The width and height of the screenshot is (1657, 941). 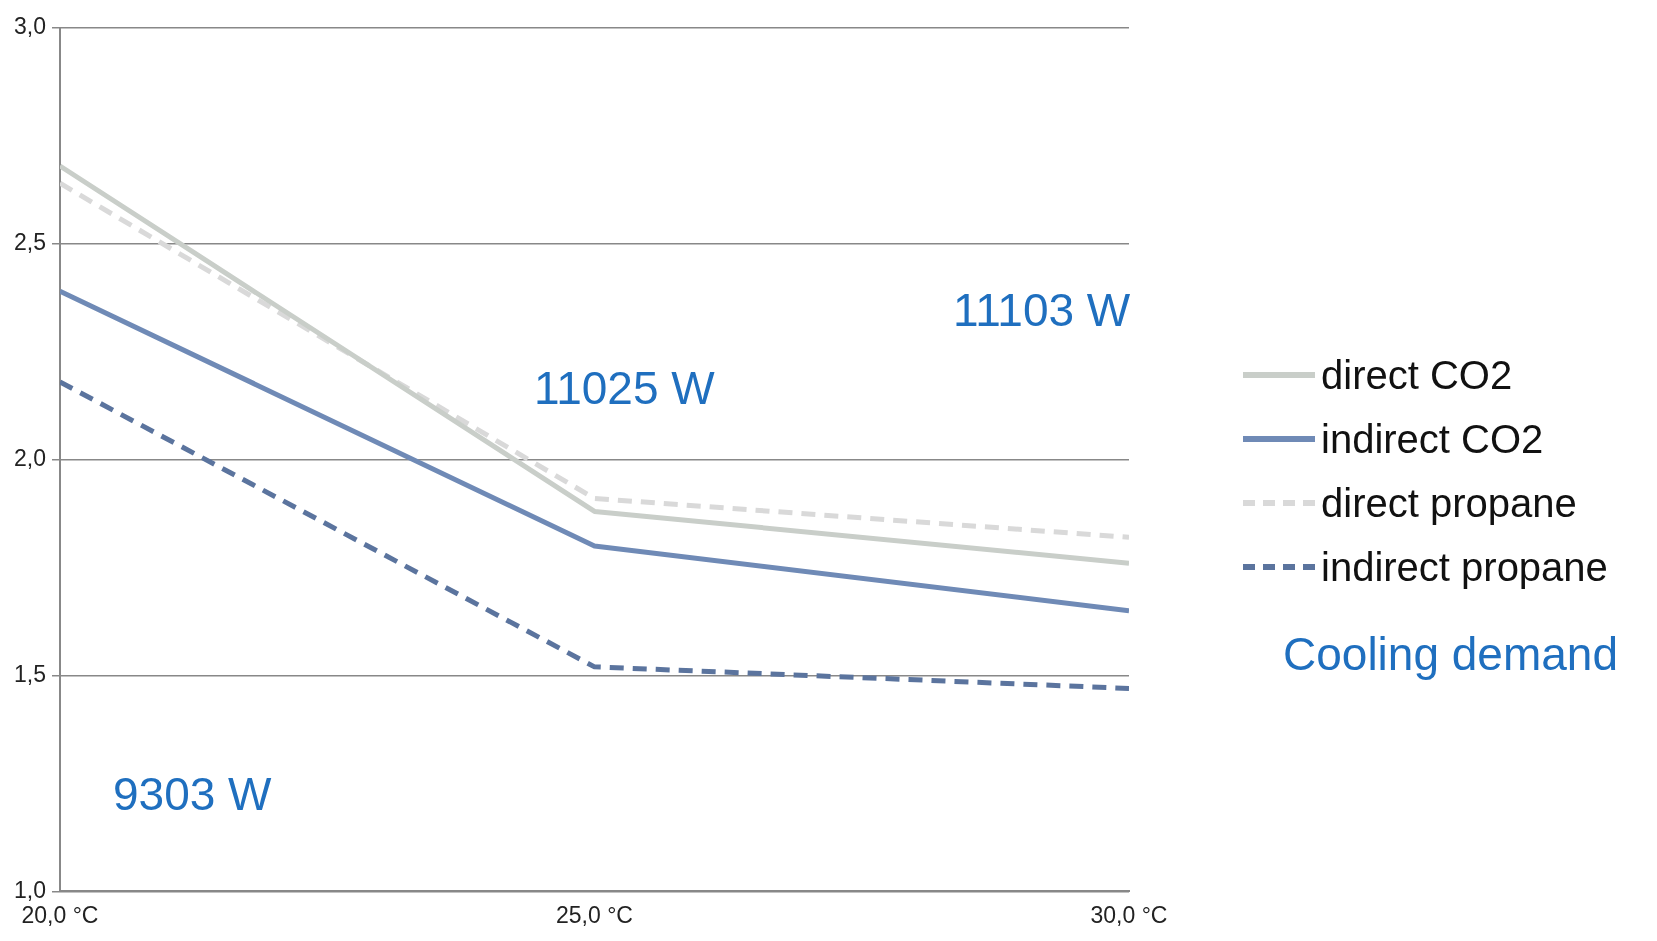 What do you see at coordinates (1417, 375) in the screenshot?
I see `legend-label: direct CO2` at bounding box center [1417, 375].